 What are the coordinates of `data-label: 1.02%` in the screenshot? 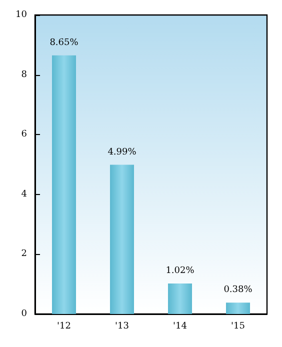 It's located at (180, 271).